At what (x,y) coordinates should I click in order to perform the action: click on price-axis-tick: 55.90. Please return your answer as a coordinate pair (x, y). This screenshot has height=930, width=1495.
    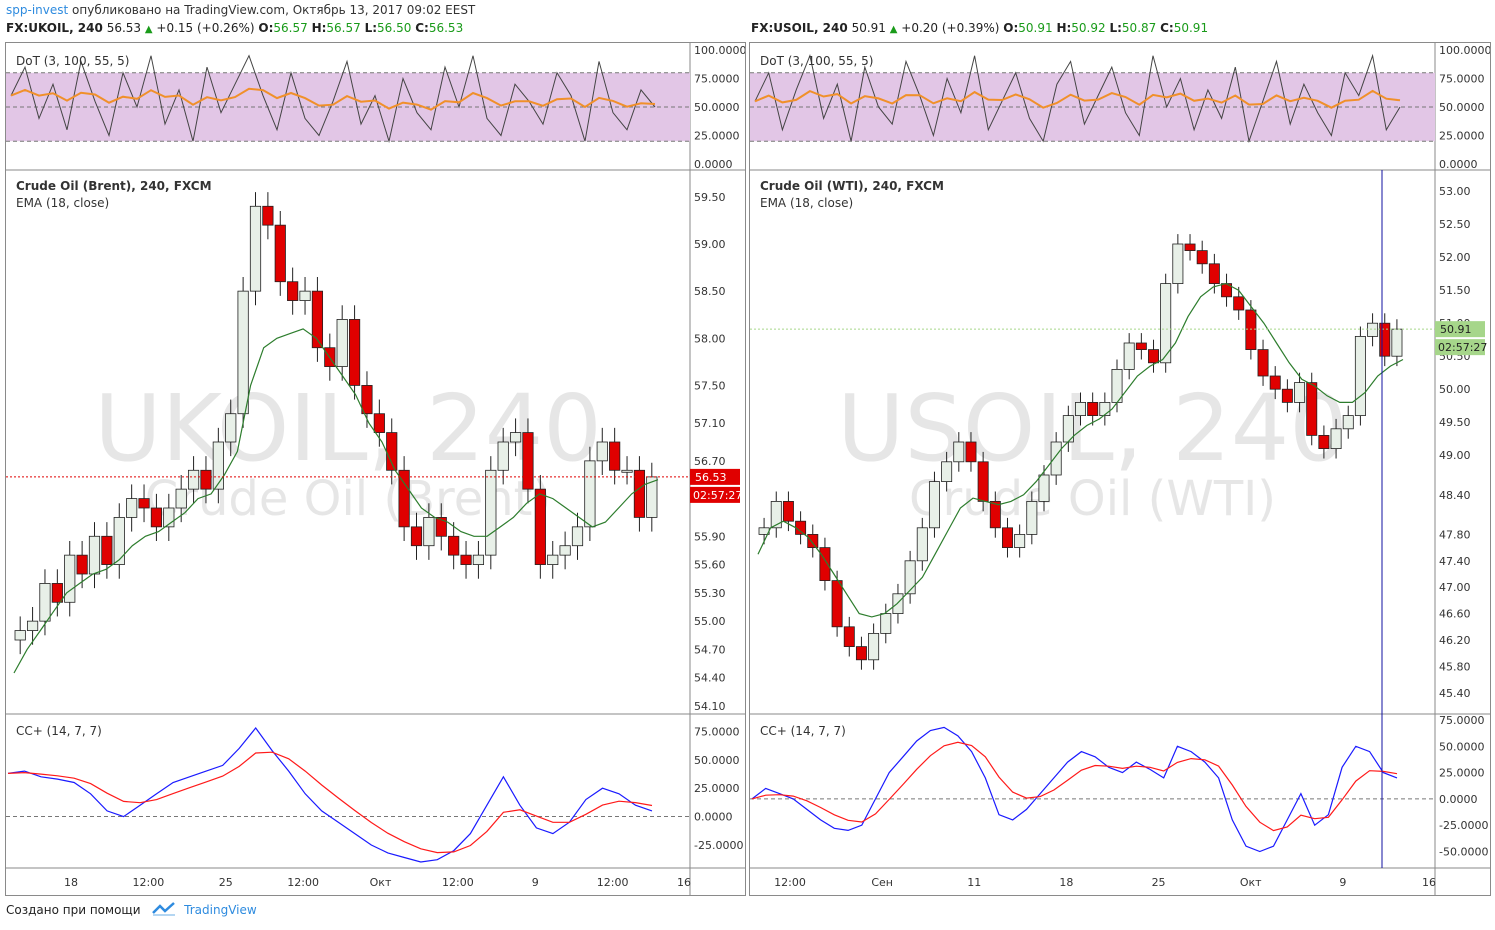
    Looking at the image, I should click on (710, 536).